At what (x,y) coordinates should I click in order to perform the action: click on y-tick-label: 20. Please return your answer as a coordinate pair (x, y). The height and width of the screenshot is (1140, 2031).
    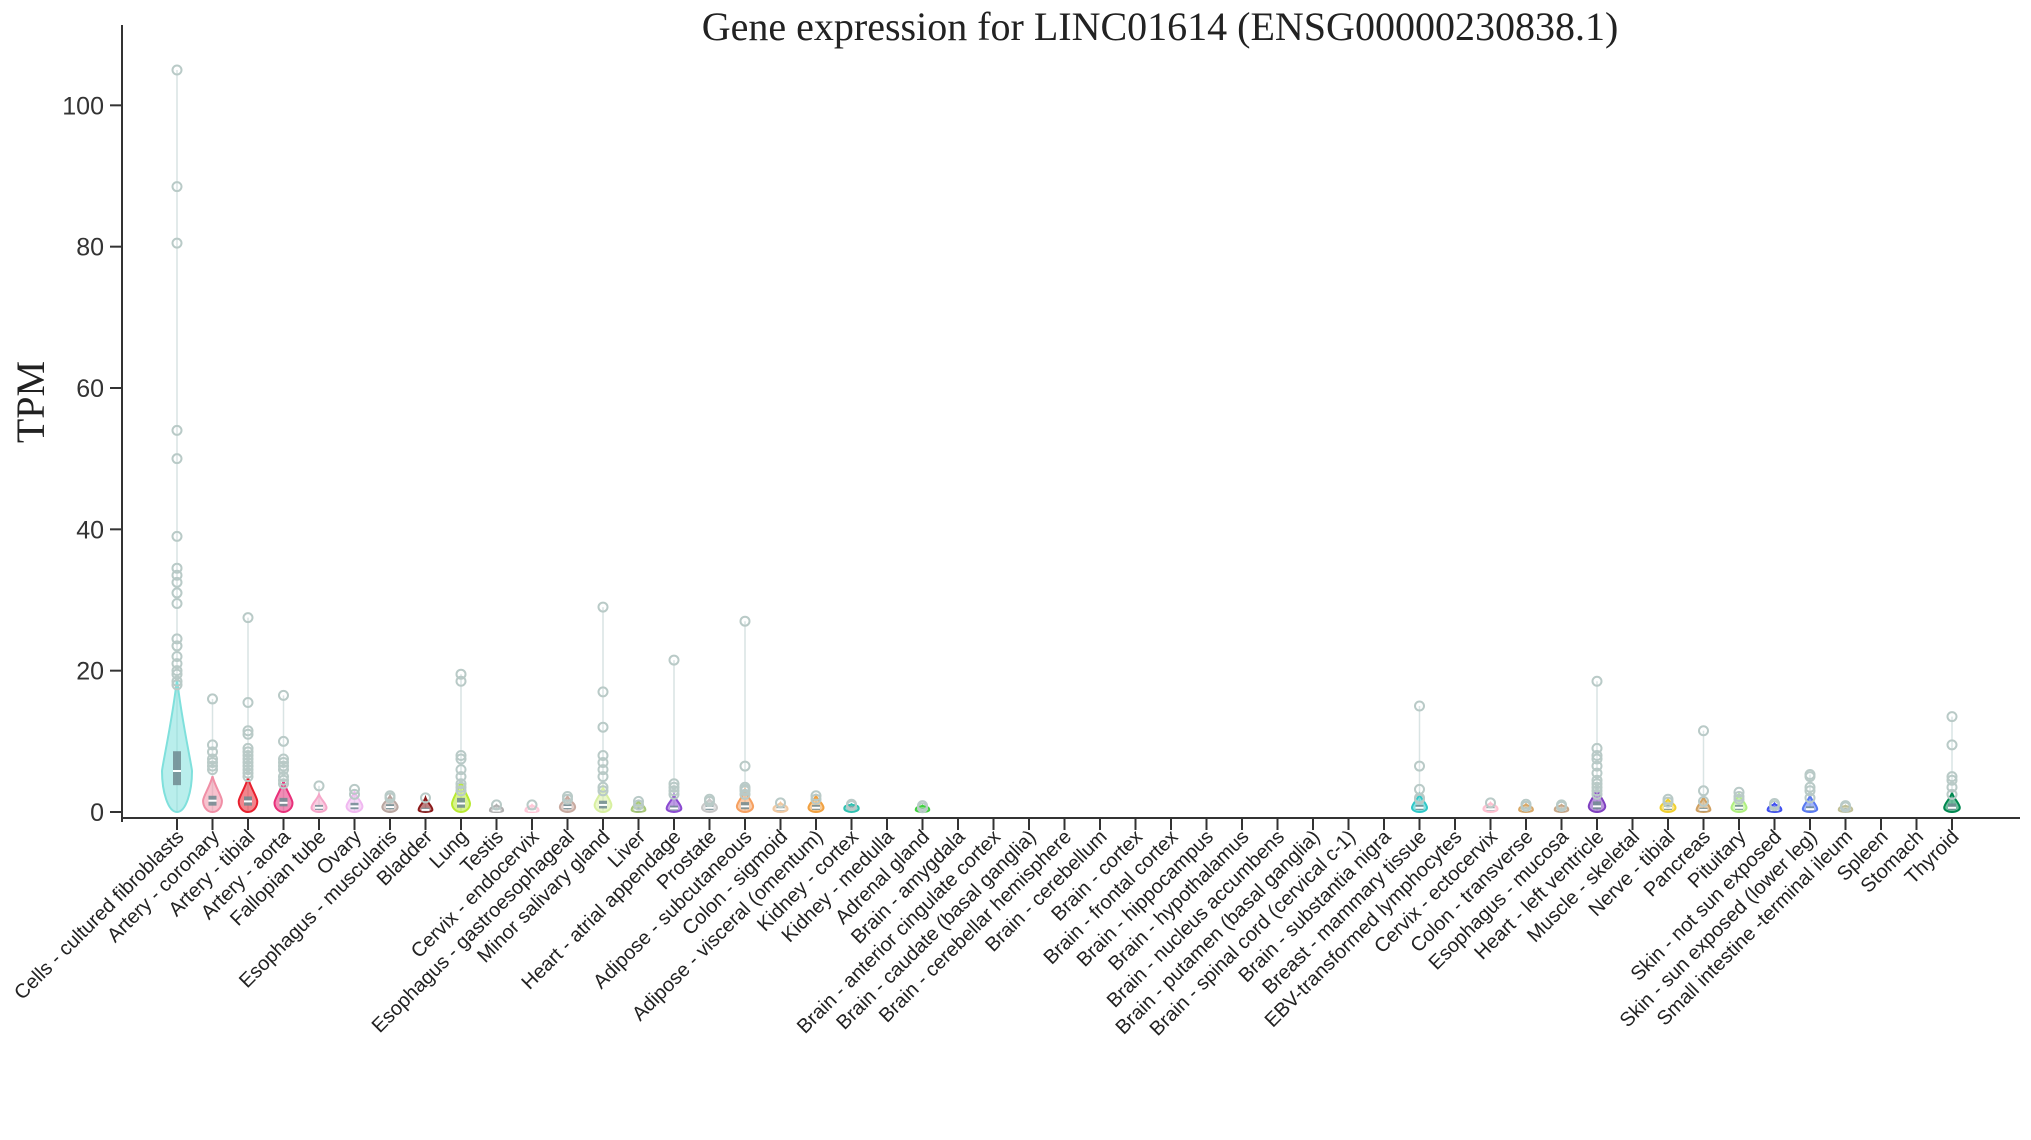
    Looking at the image, I should click on (90, 672).